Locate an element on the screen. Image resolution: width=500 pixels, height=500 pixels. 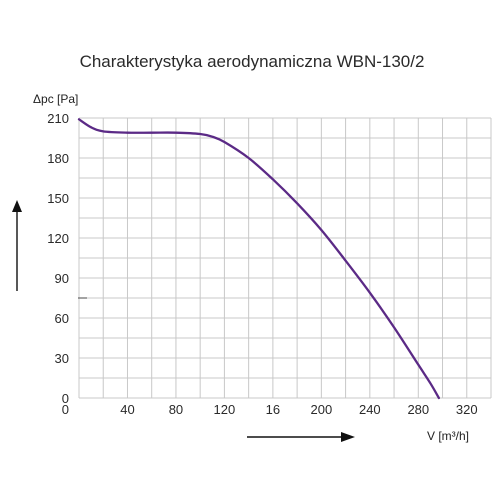
x-tick-labels: 0 40 80 120 16 200 240 280 320 is located at coordinates (270, 409).